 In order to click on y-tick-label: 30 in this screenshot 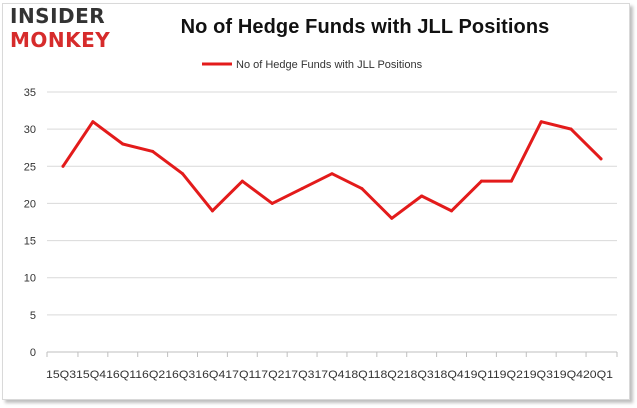, I will do `click(30, 130)`.